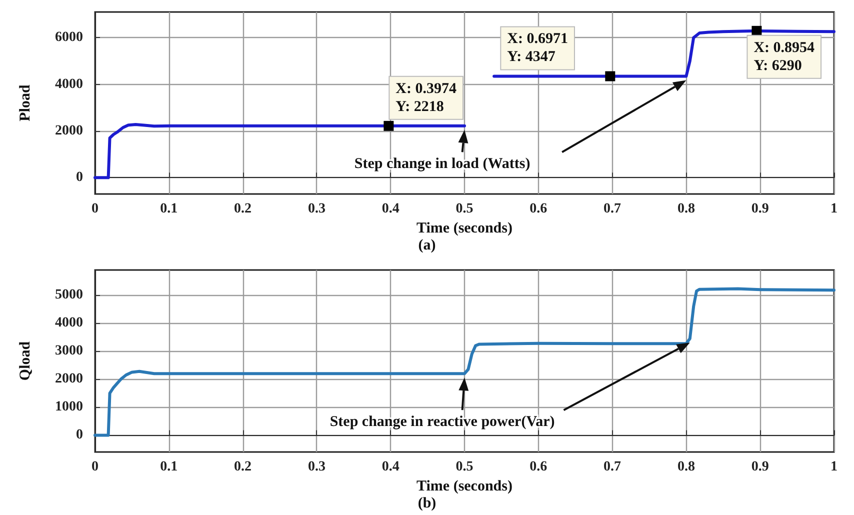 This screenshot has height=515, width=854. Describe the element at coordinates (26, 103) in the screenshot. I see `y-axis-title: Pload` at that location.